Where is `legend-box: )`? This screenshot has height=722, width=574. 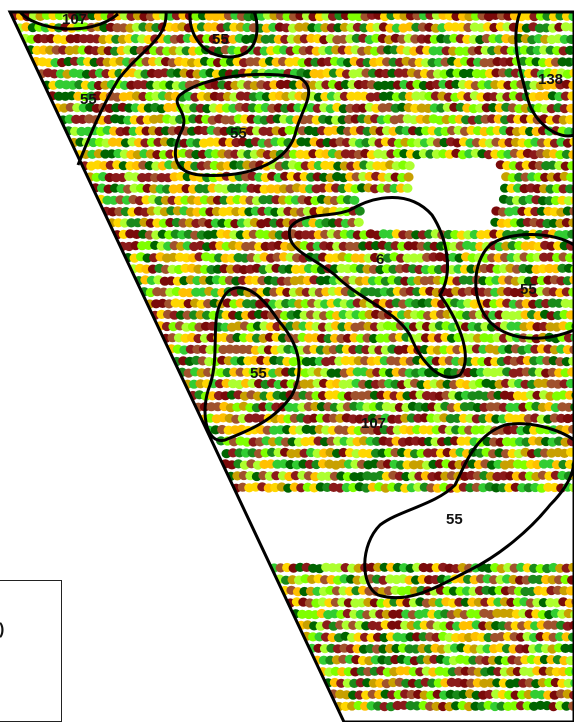
legend-box: ) is located at coordinates (31, 651).